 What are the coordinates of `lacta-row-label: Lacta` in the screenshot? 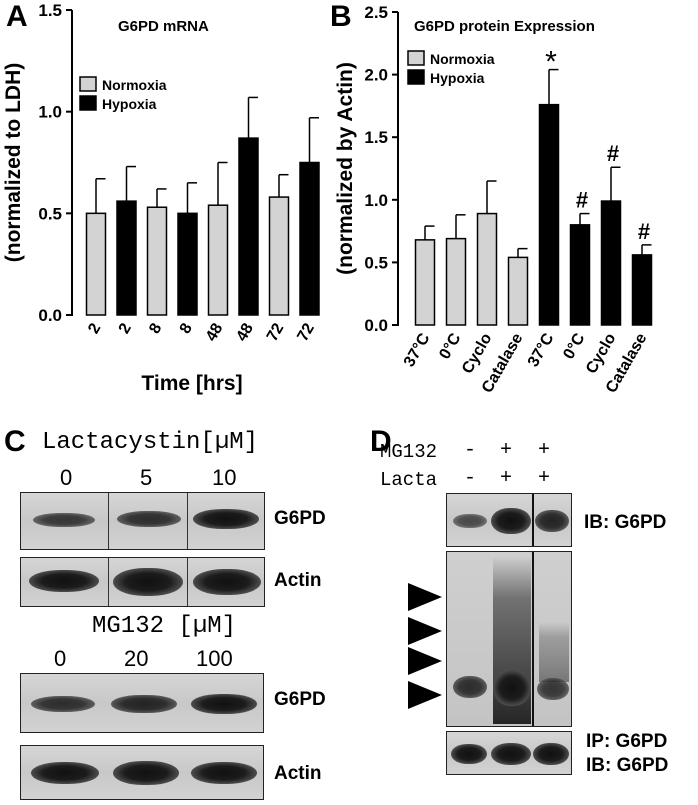 It's located at (409, 480).